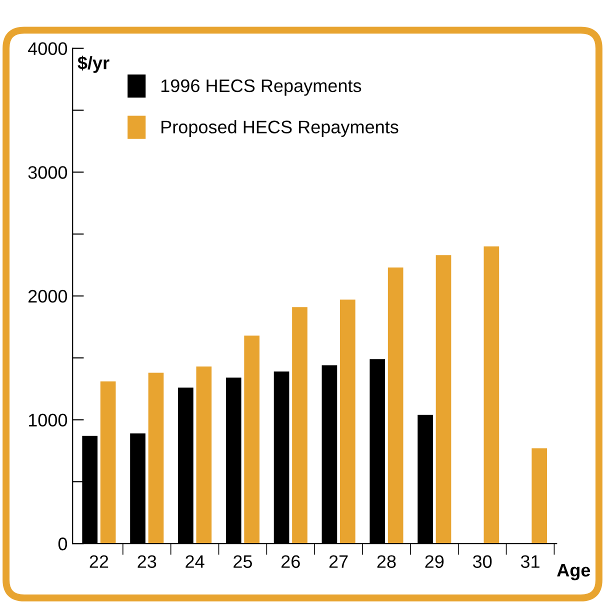 This screenshot has height=604, width=605. What do you see at coordinates (434, 561) in the screenshot?
I see `x-tick-label: 29` at bounding box center [434, 561].